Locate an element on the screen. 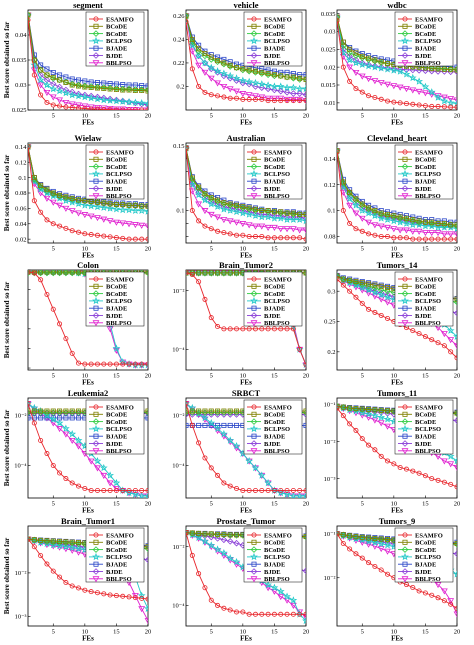 The width and height of the screenshot is (474, 645). legend-label: BCoDE is located at coordinates (274, 287).